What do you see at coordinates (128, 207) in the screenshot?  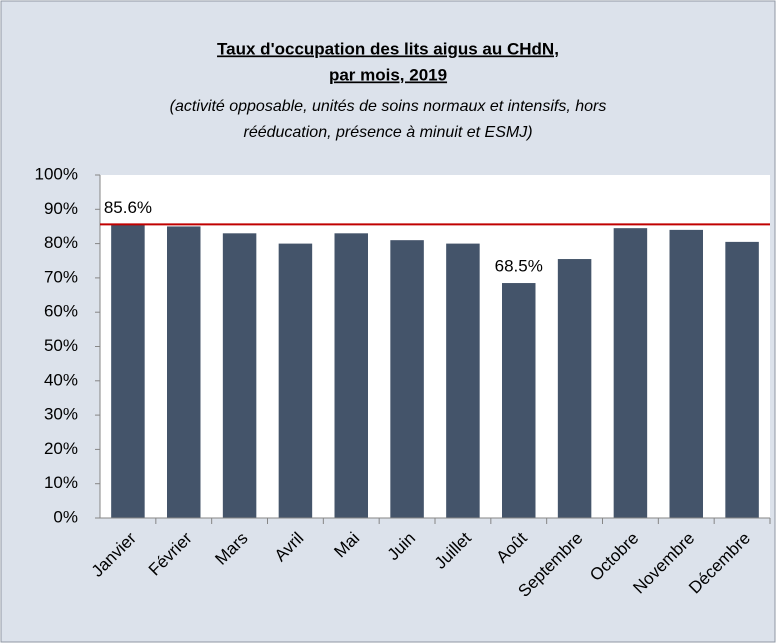 I see `data-label: 85.6%` at bounding box center [128, 207].